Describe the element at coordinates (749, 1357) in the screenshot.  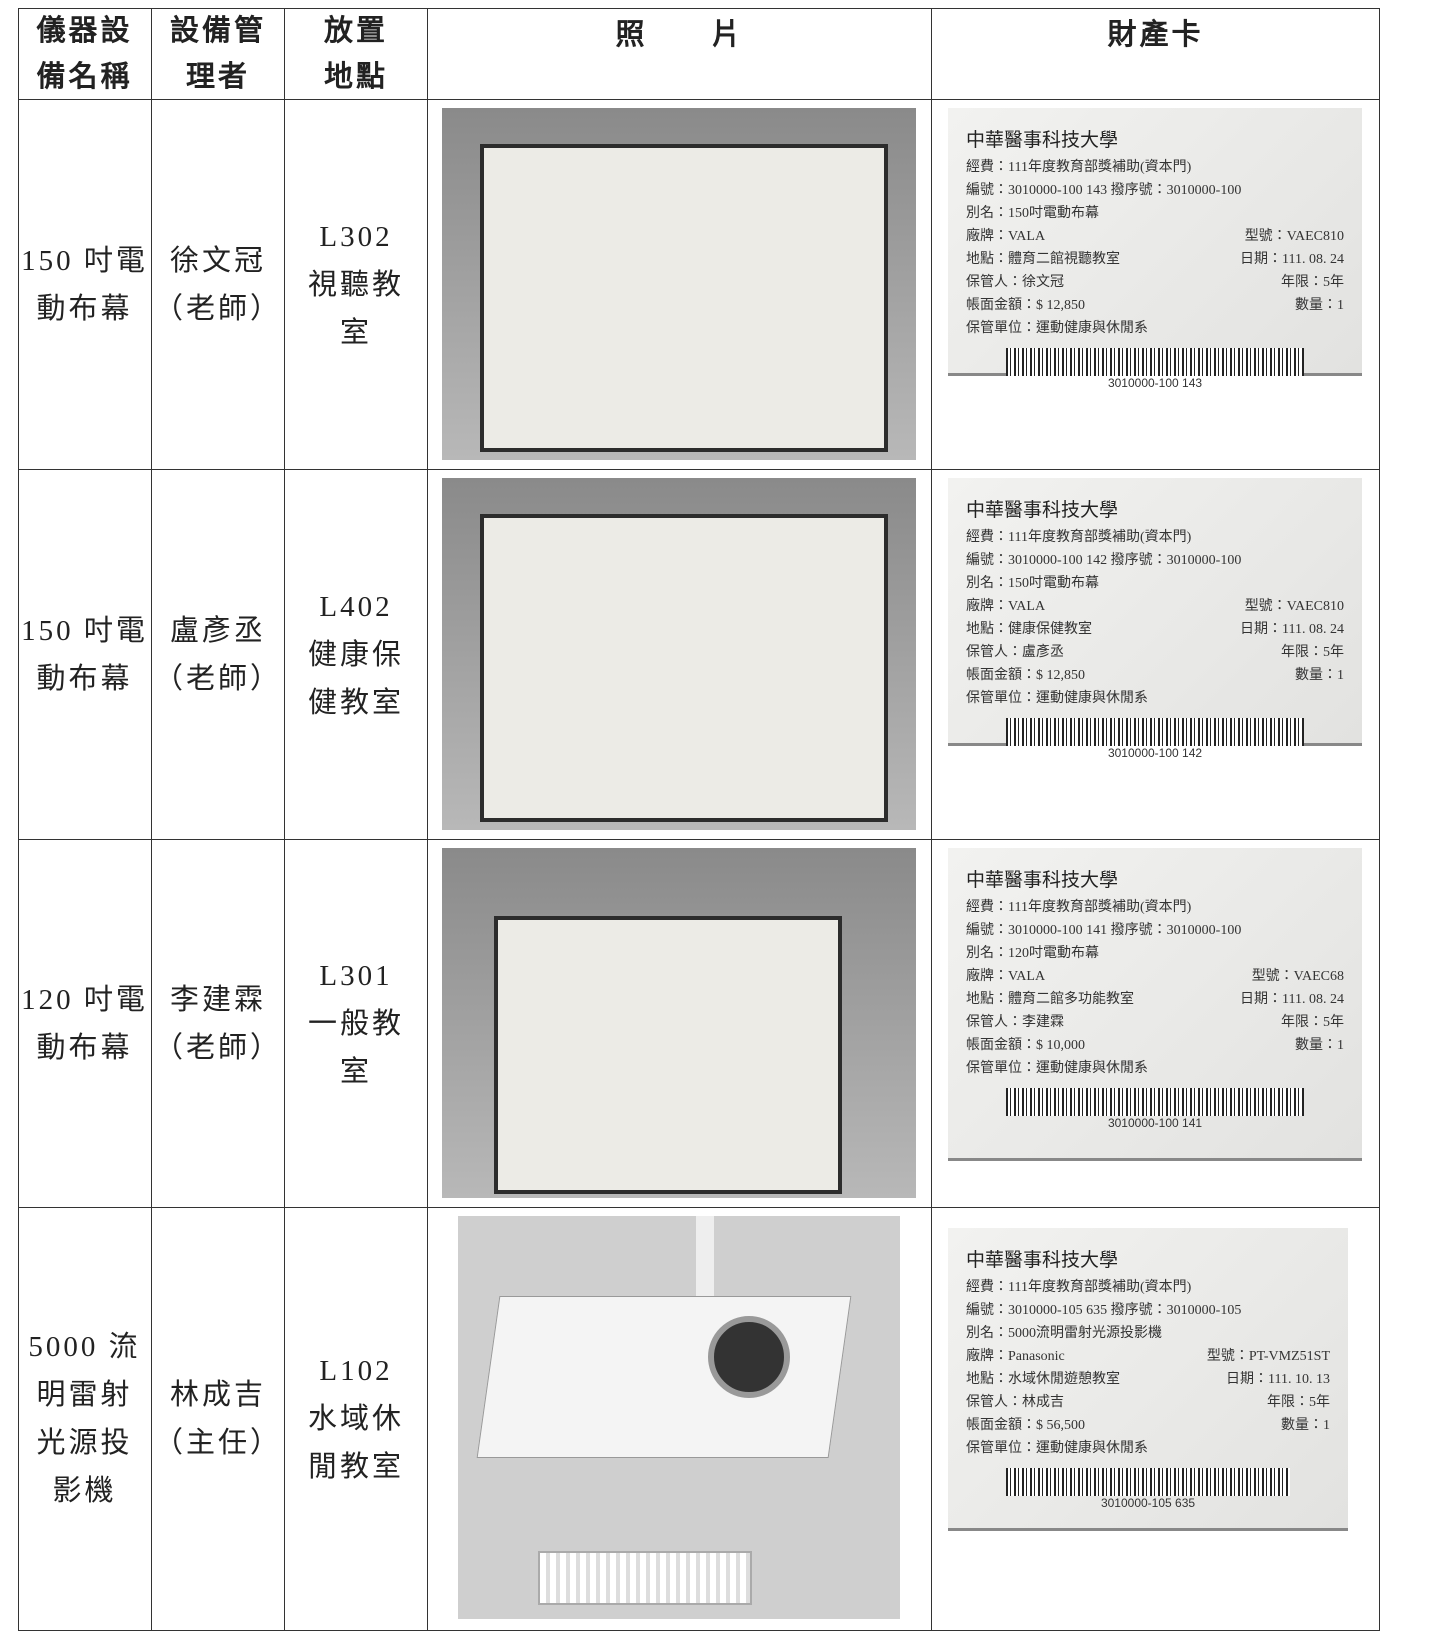
I see `projector-lens` at that location.